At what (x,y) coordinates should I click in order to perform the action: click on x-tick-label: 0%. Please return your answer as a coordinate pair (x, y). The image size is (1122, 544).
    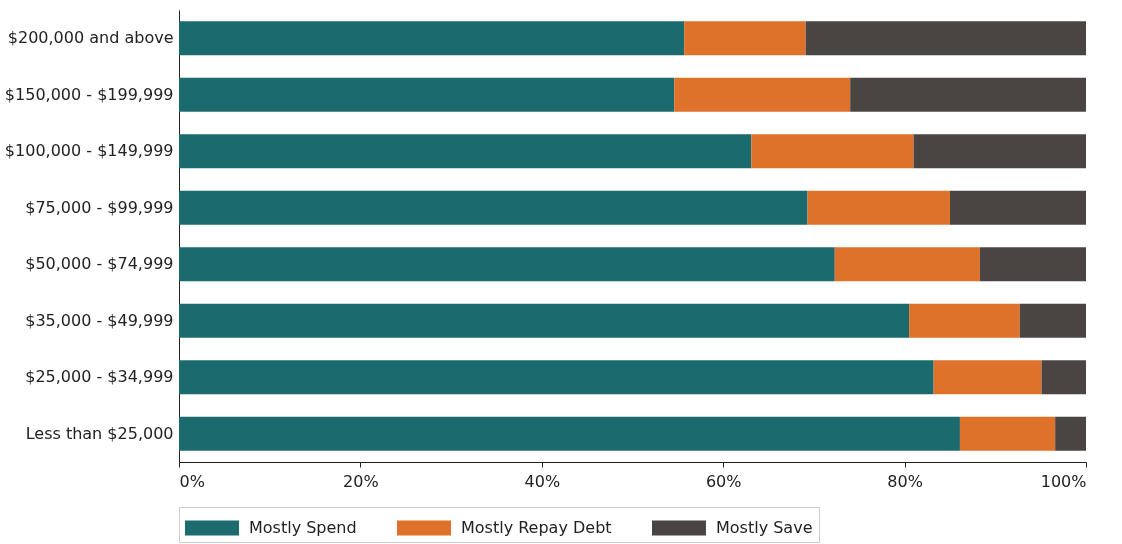
    Looking at the image, I should click on (192, 481).